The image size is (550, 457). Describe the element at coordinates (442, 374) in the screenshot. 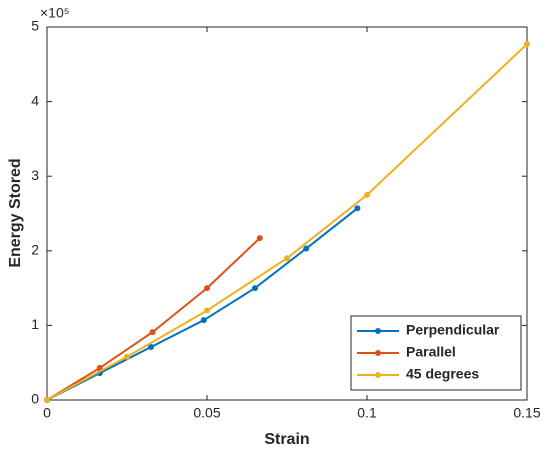

I see `legend-label: 45 degrees` at that location.